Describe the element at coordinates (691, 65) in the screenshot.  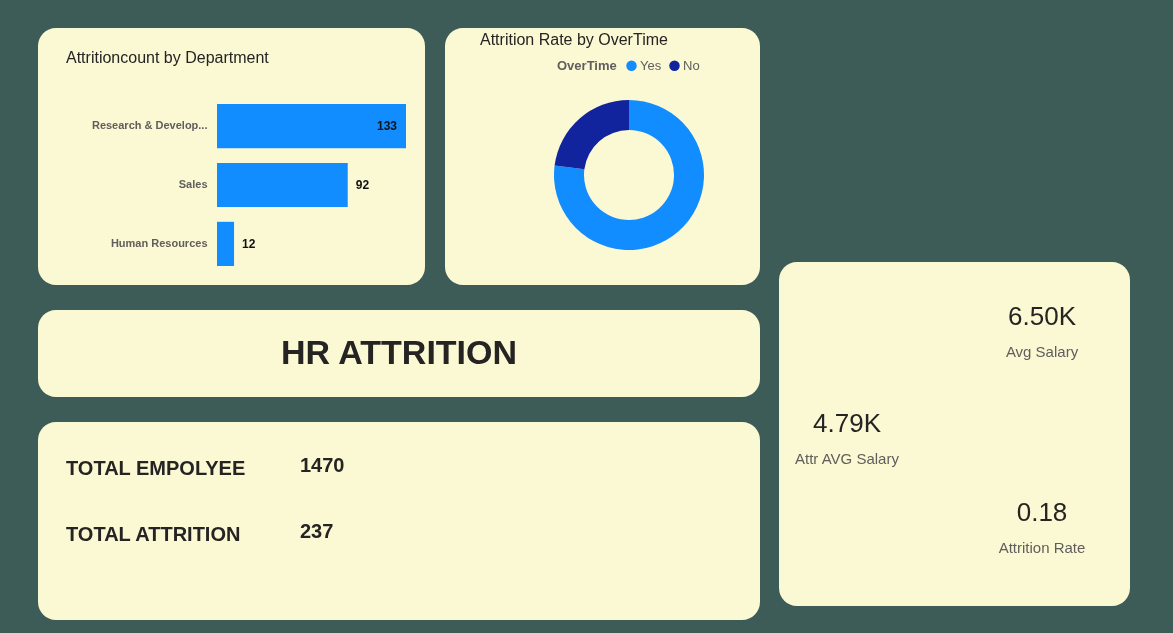
I see `legend-label: No` at that location.